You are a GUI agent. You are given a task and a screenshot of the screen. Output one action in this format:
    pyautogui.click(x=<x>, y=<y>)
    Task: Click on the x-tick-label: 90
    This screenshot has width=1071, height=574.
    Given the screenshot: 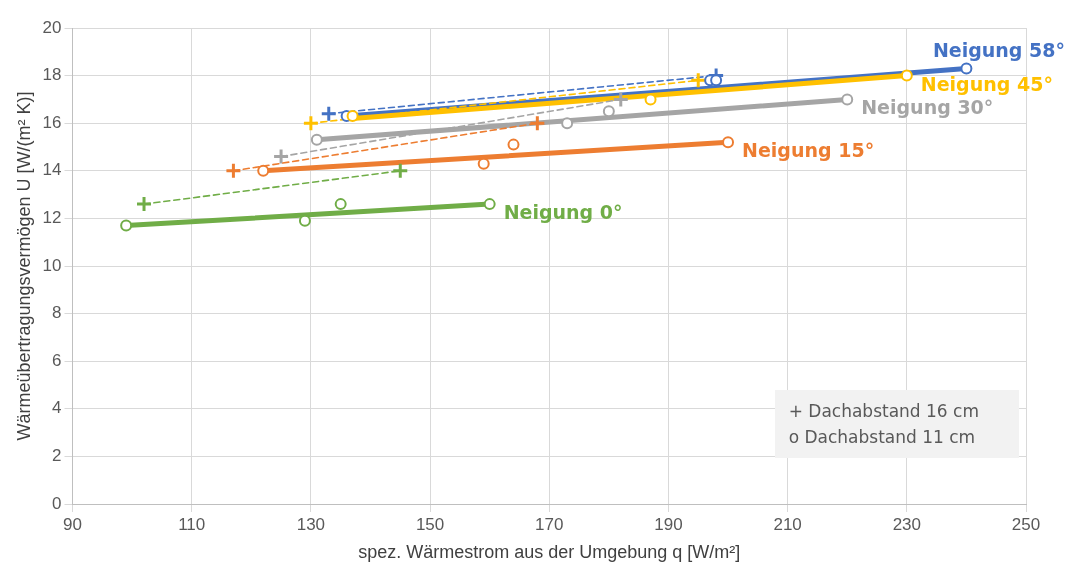 What is the action you would take?
    pyautogui.click(x=72, y=524)
    